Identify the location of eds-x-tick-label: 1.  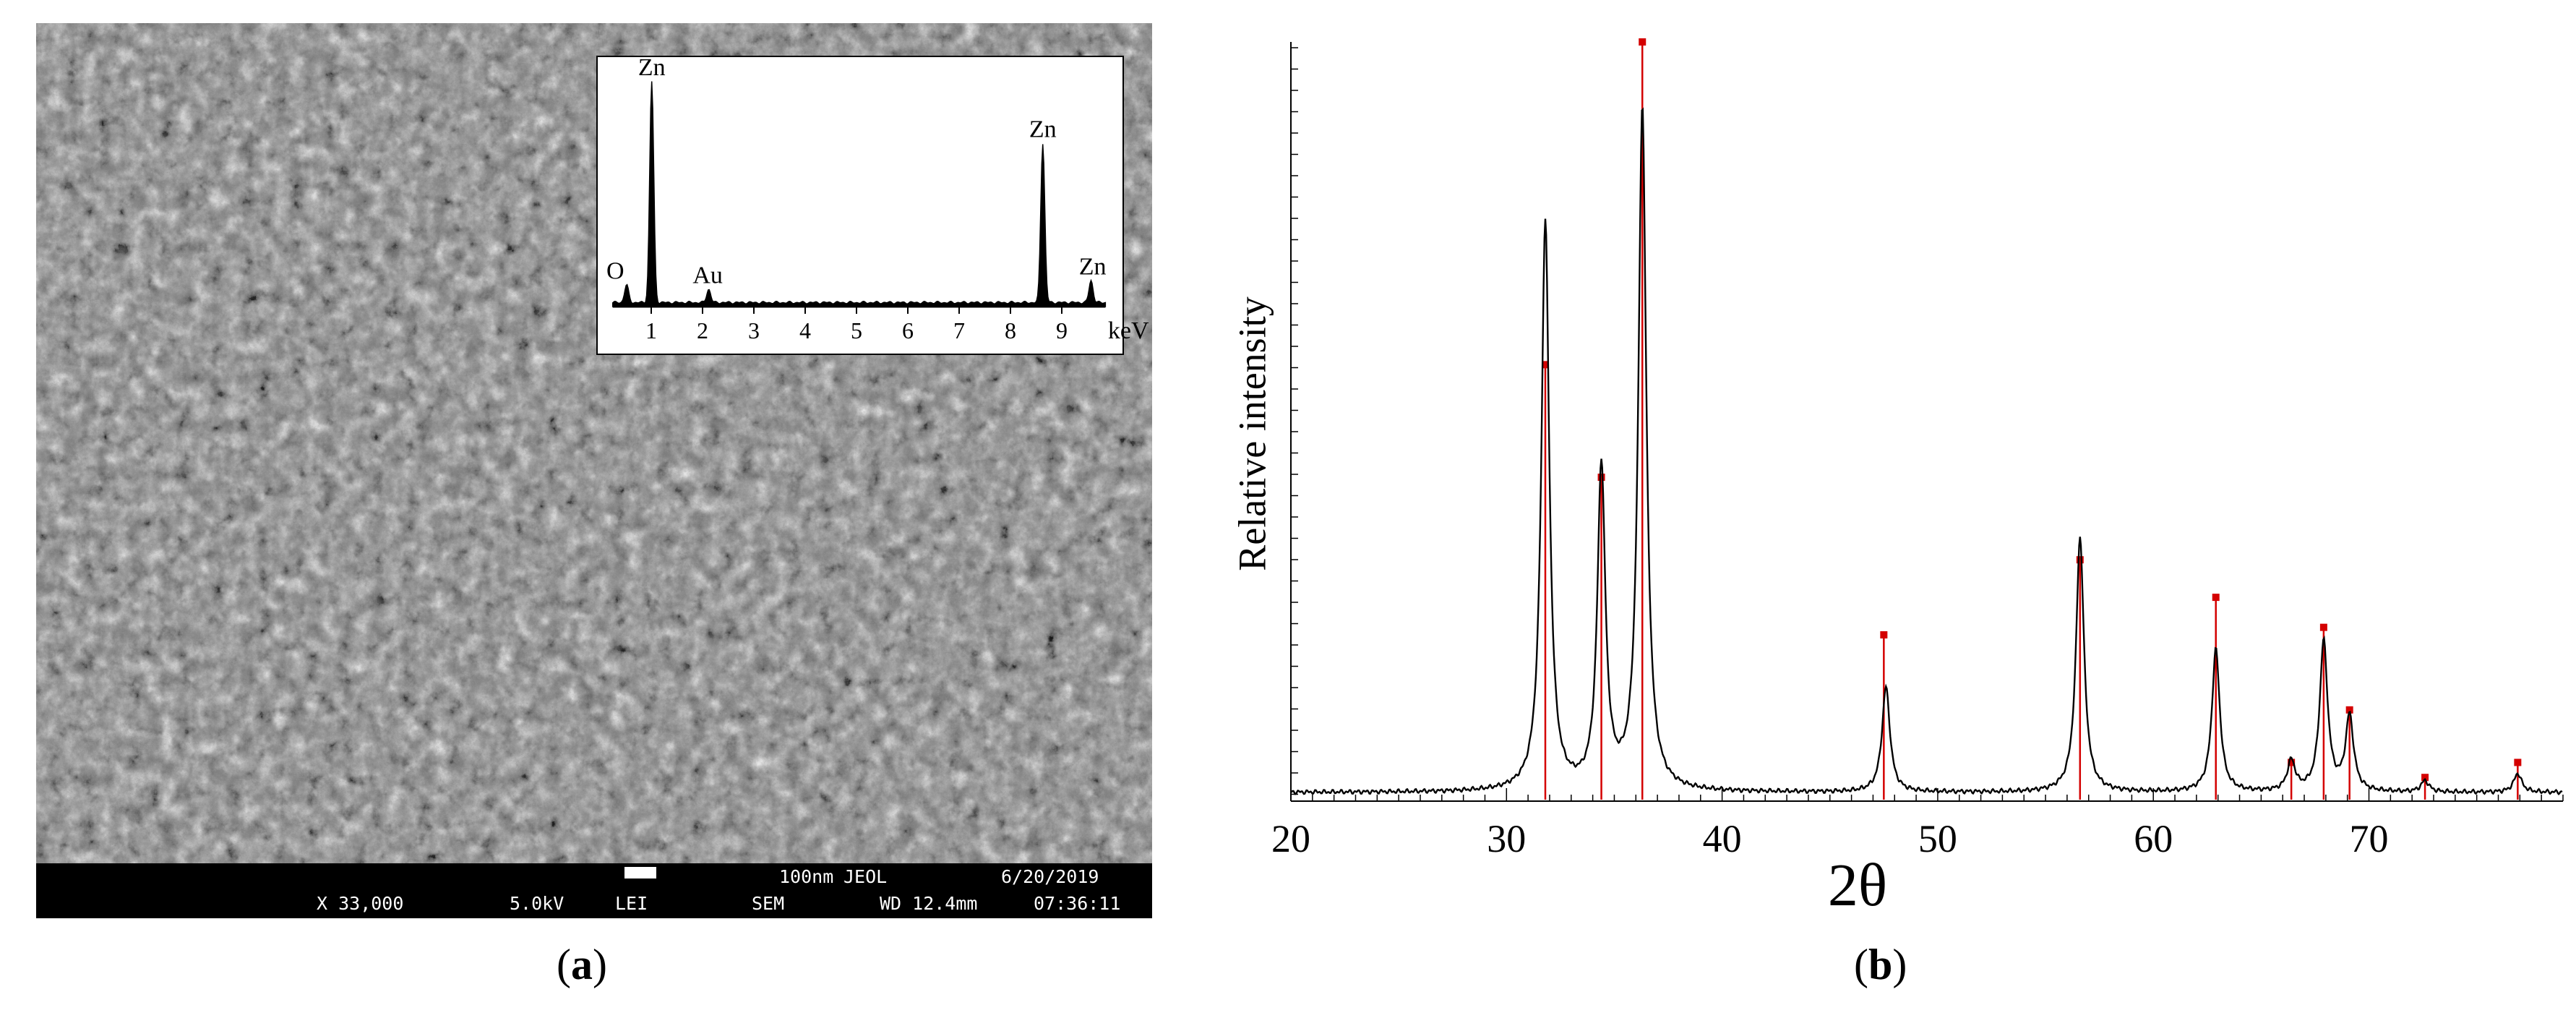
(651, 330).